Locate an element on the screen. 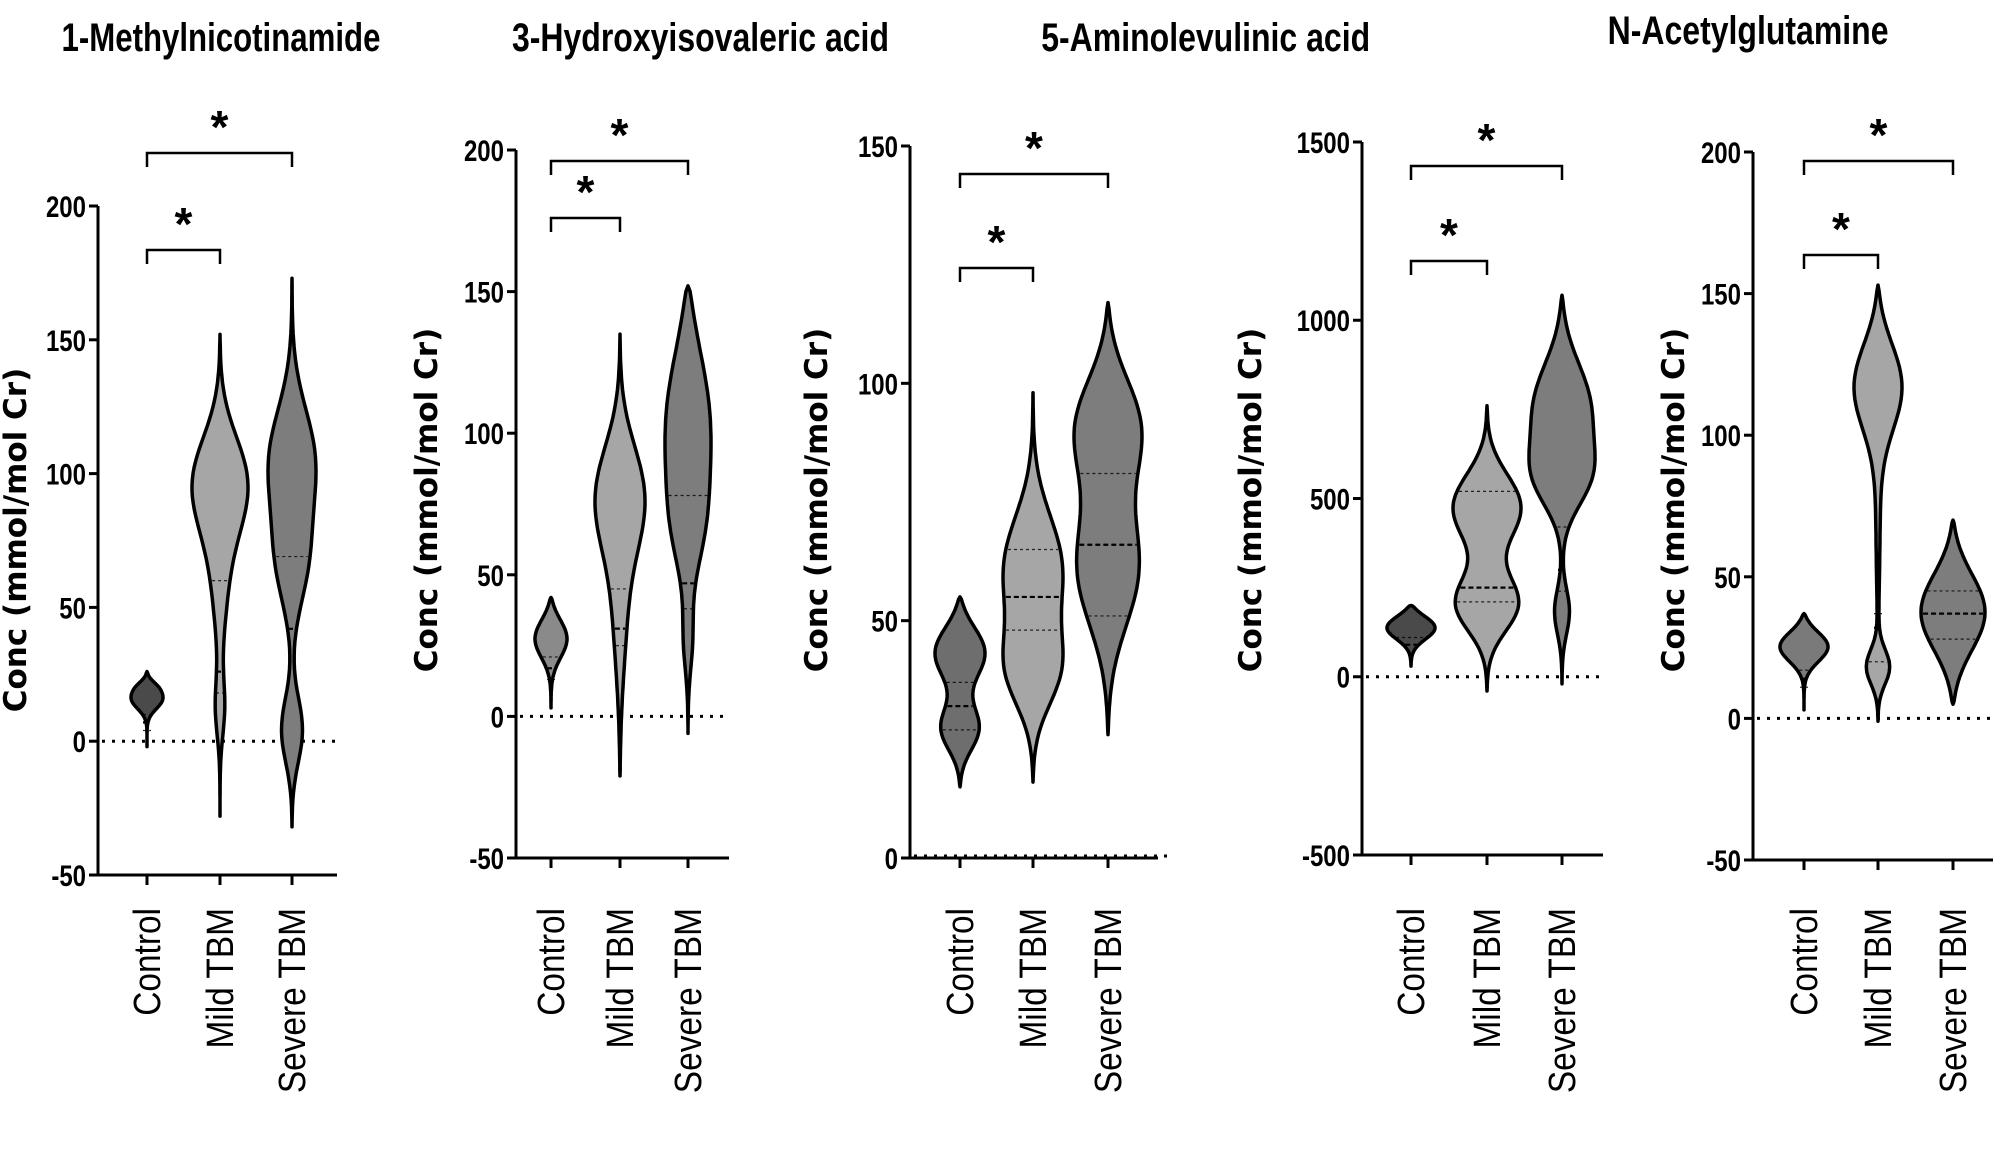 The width and height of the screenshot is (2007, 1160). y-tick-label: 1500 is located at coordinates (1323, 142).